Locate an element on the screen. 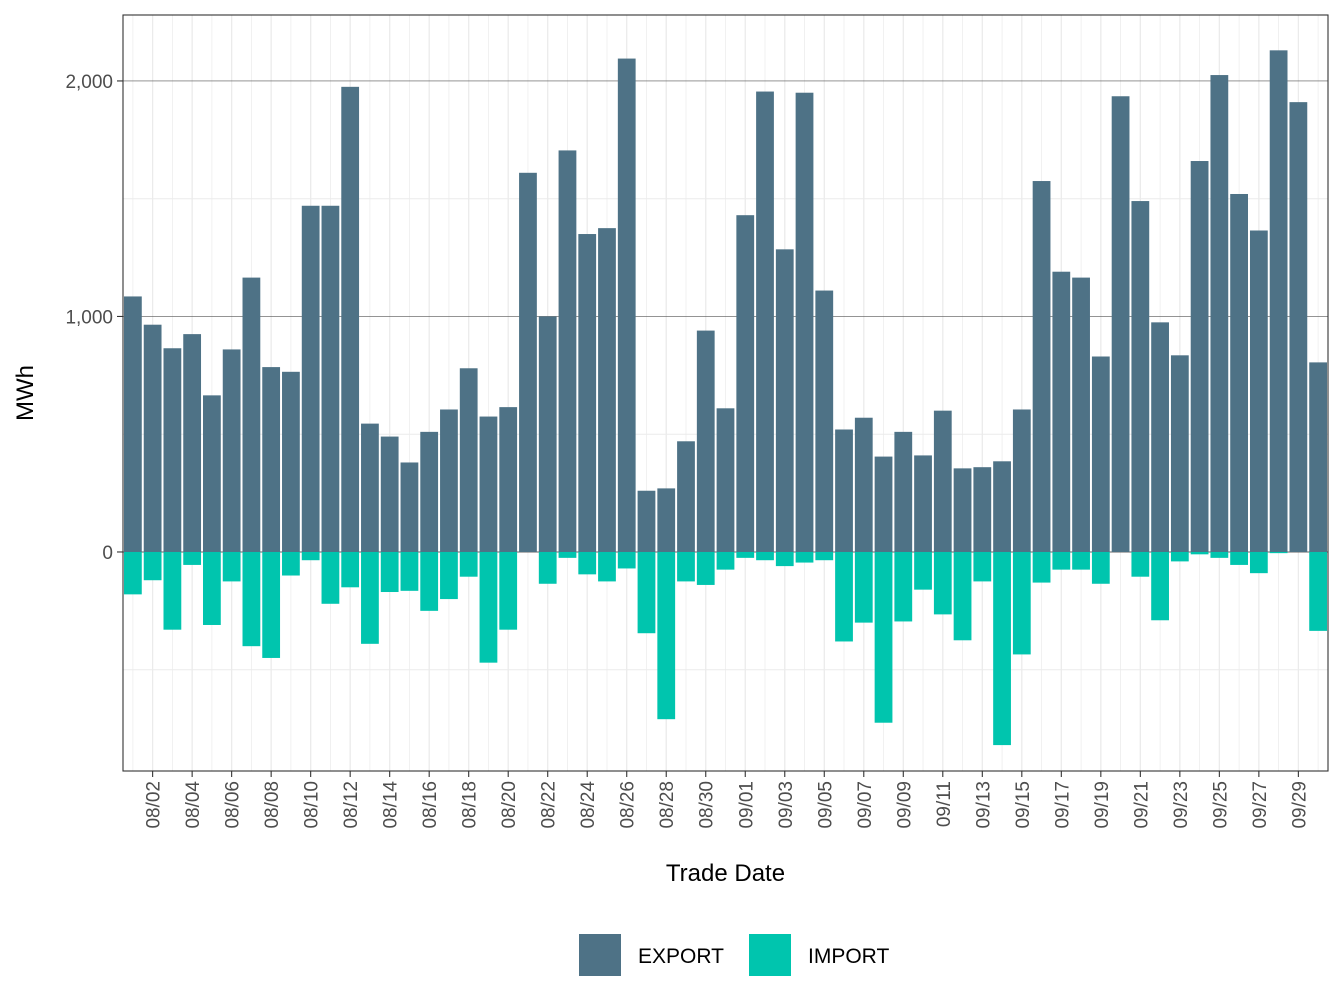 This screenshot has width=1344, height=1008. x-tick-label: 08/04 is located at coordinates (193, 805).